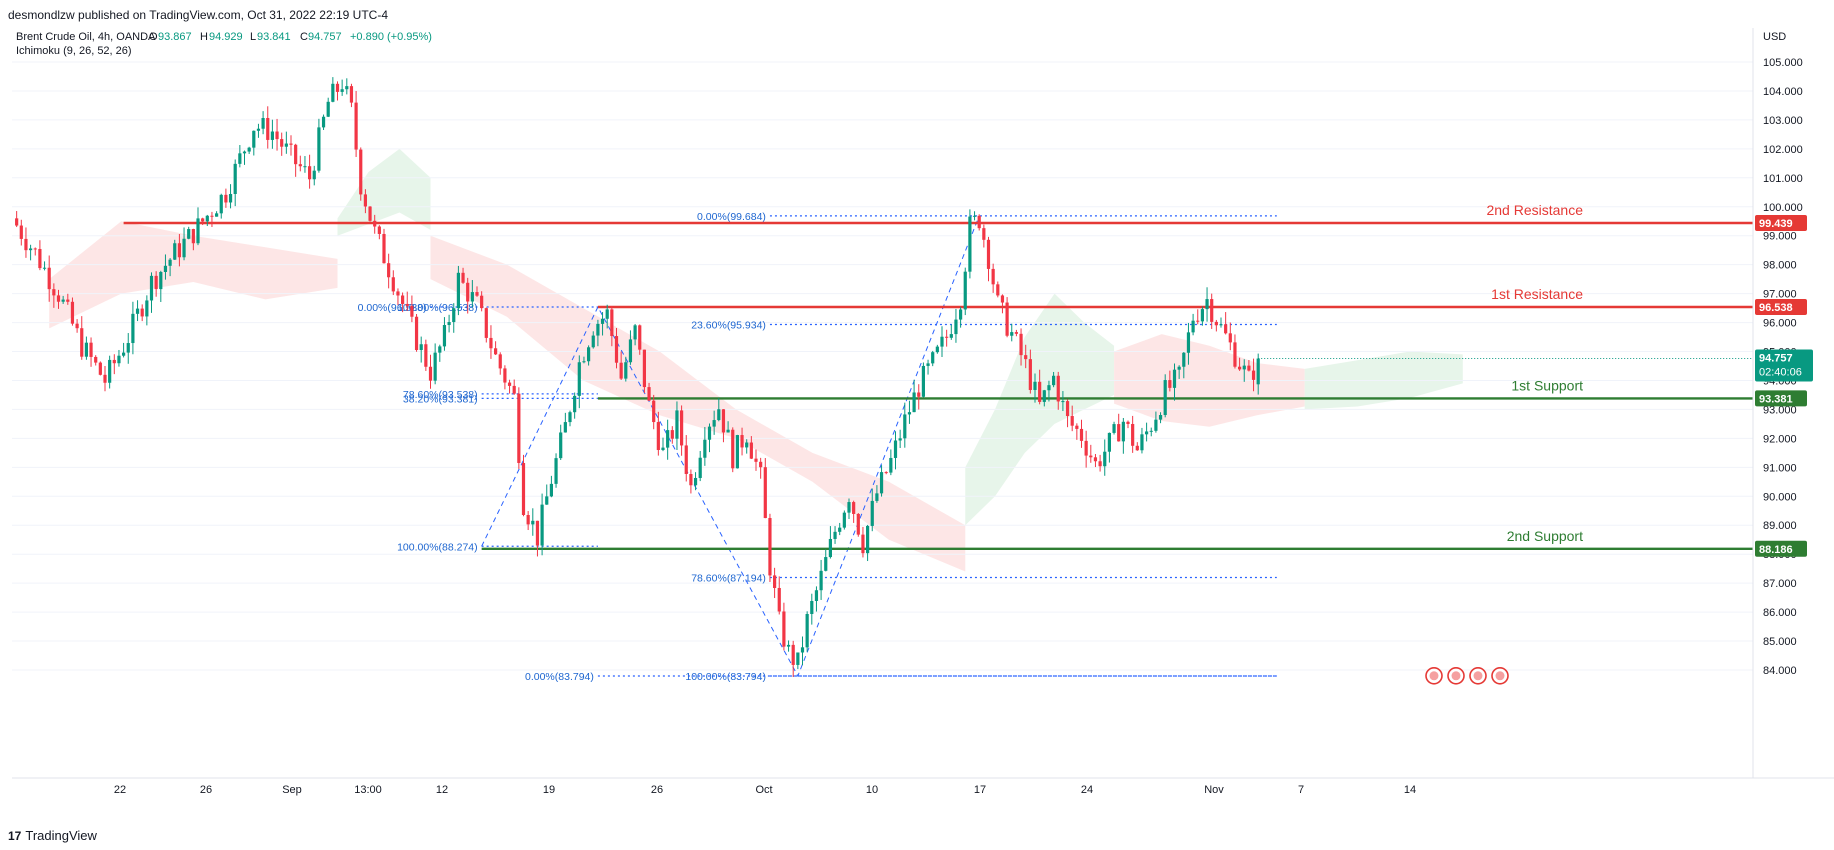 The width and height of the screenshot is (1834, 850). What do you see at coordinates (392, 308) in the screenshot?
I see `fib-level-label: 0.00%(96.538)` at bounding box center [392, 308].